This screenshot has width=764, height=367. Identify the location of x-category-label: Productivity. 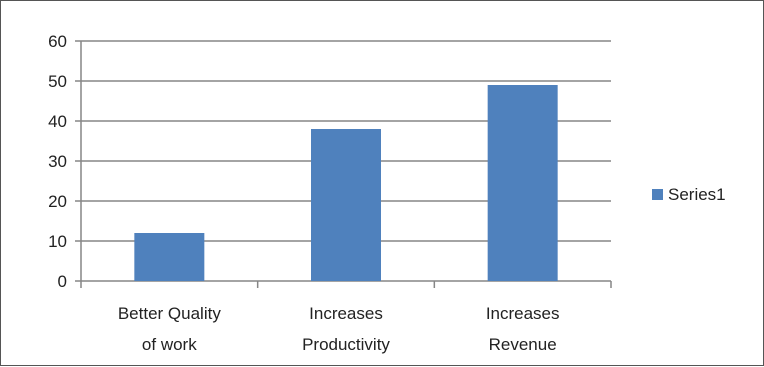
(346, 344).